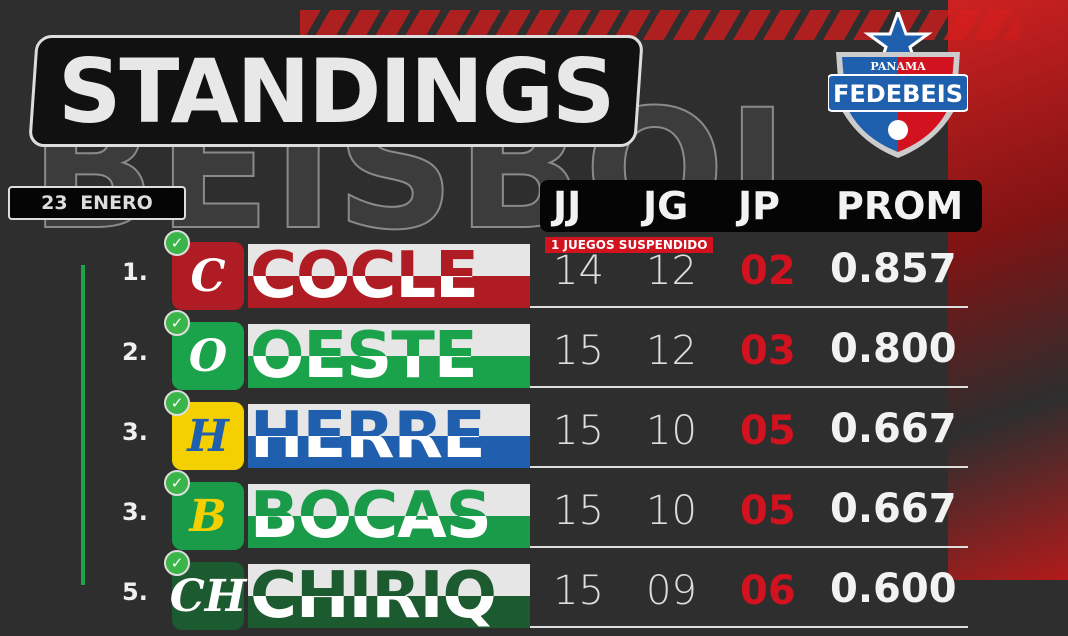 Image resolution: width=1068 pixels, height=636 pixels. I want to click on header-jj: JJ, so click(567, 206).